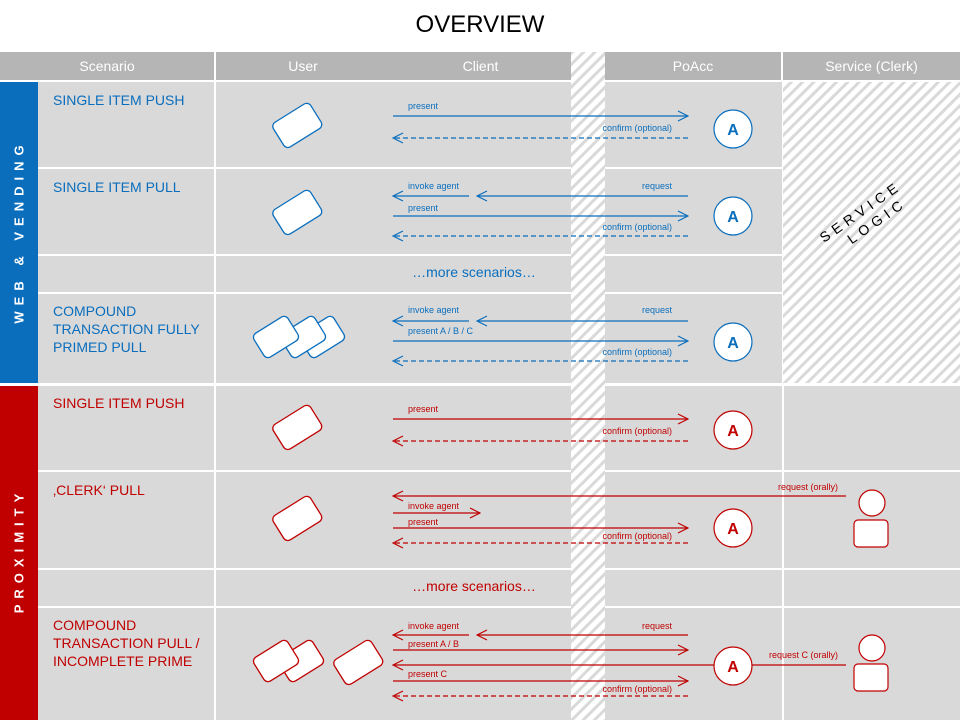 The image size is (960, 720). I want to click on card-icons-web, so click(299, 230).